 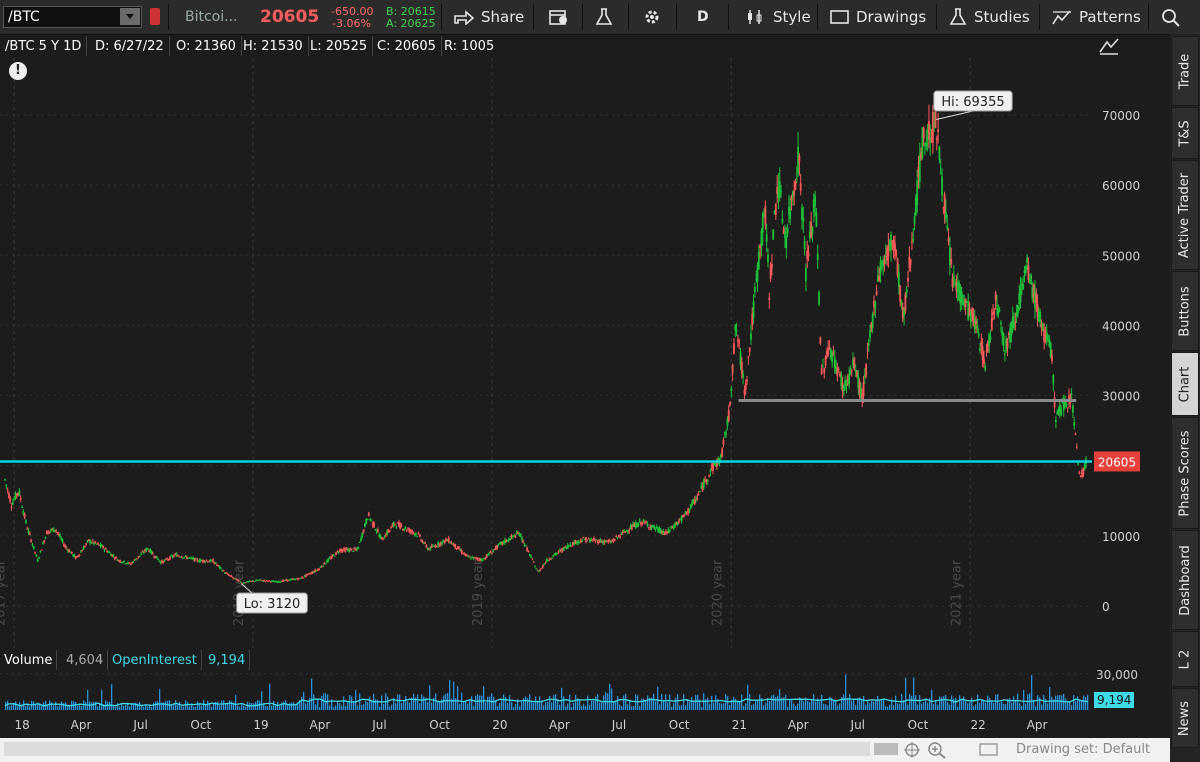 I want to click on tab-buttons: Buttons, so click(x=1185, y=311).